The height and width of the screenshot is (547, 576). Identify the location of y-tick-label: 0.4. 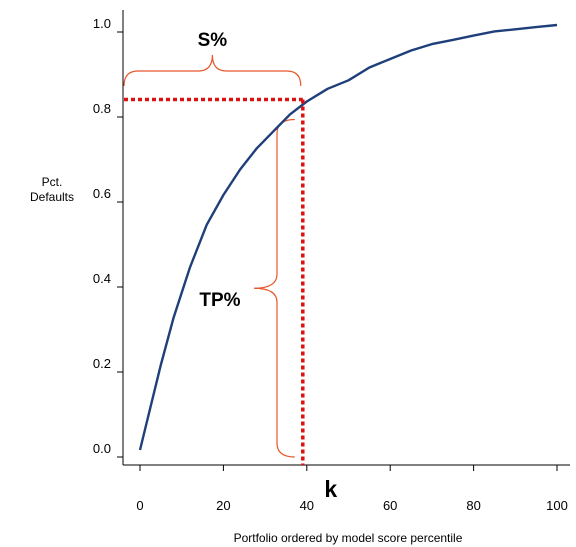
(102, 278).